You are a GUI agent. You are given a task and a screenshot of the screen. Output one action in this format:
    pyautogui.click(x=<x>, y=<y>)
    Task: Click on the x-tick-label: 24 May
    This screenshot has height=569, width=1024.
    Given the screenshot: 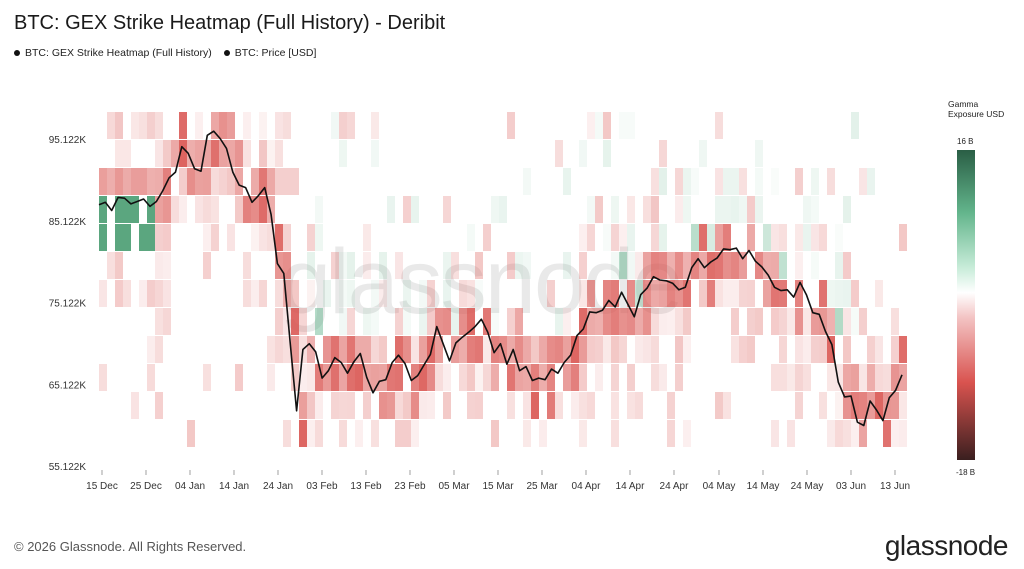 What is the action you would take?
    pyautogui.click(x=807, y=486)
    